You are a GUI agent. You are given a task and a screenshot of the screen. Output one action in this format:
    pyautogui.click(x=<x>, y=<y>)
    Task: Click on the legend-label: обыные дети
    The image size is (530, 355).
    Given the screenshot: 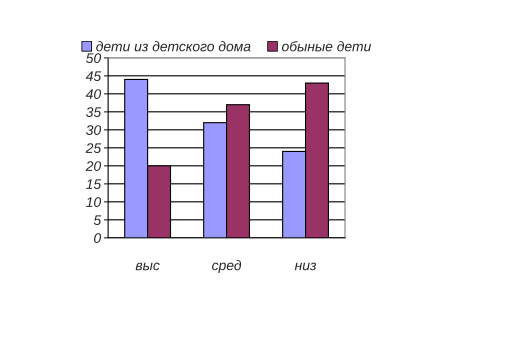 What is the action you would take?
    pyautogui.click(x=327, y=46)
    